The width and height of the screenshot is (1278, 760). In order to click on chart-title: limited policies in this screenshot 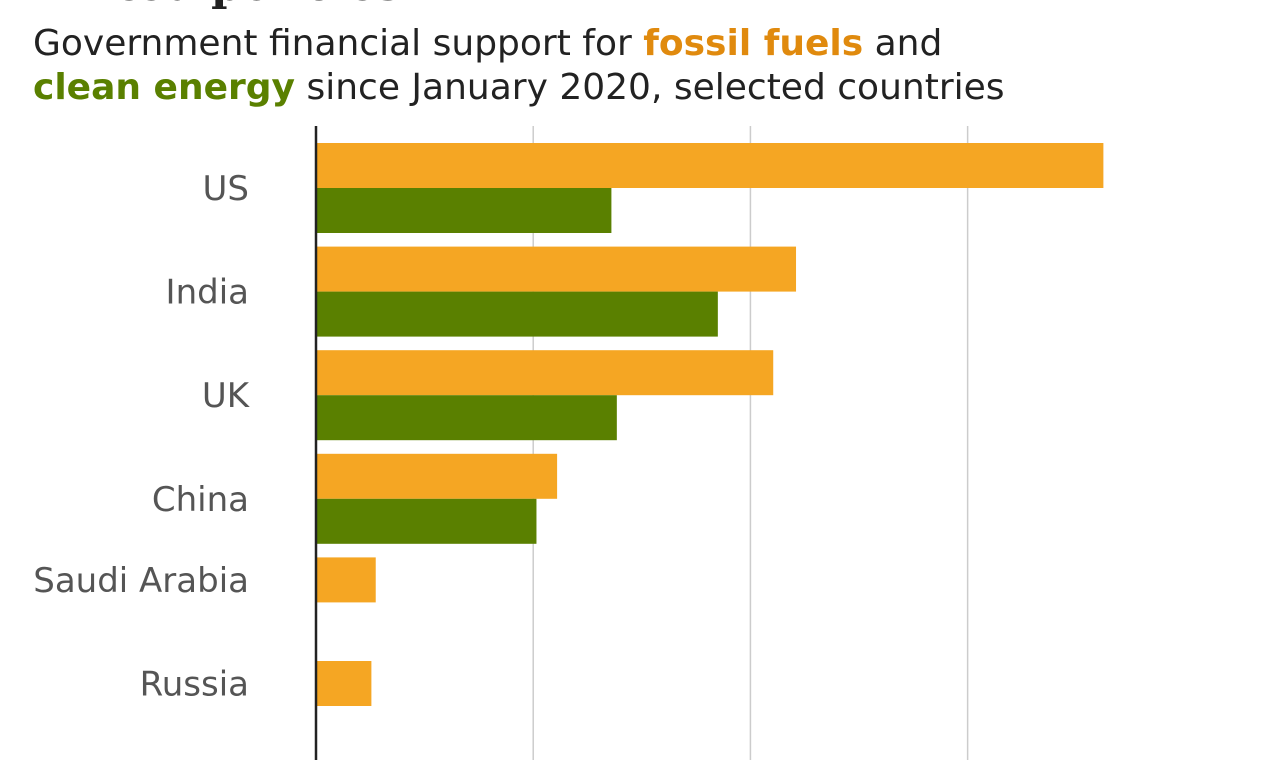, I will do `click(210, 4)`.